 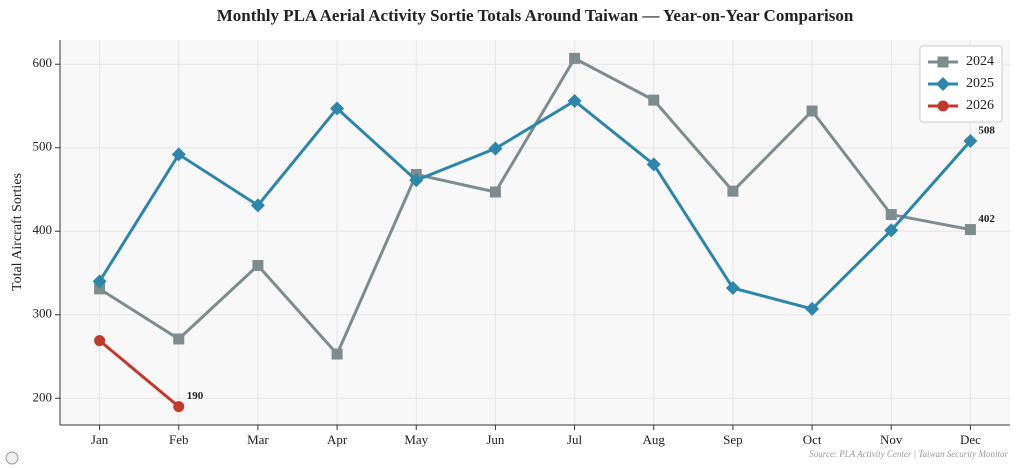 I want to click on x-tick-label: Jan, so click(x=100, y=439).